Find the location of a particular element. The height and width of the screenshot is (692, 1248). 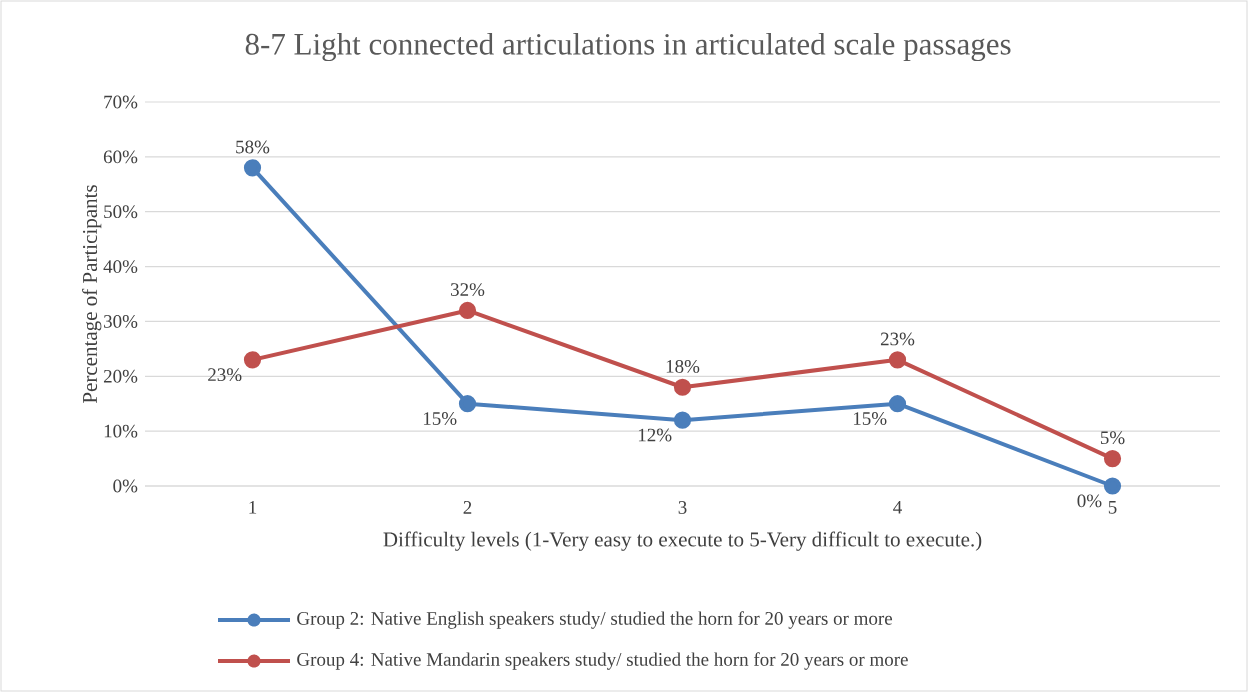

data-label: 18% is located at coordinates (683, 366).